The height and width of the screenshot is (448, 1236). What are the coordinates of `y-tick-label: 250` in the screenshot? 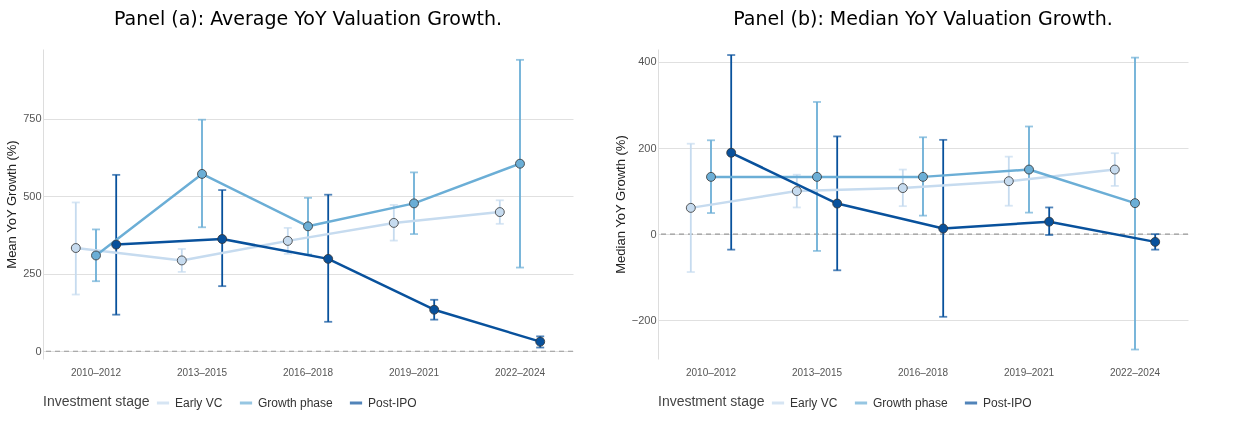 It's located at (32, 273).